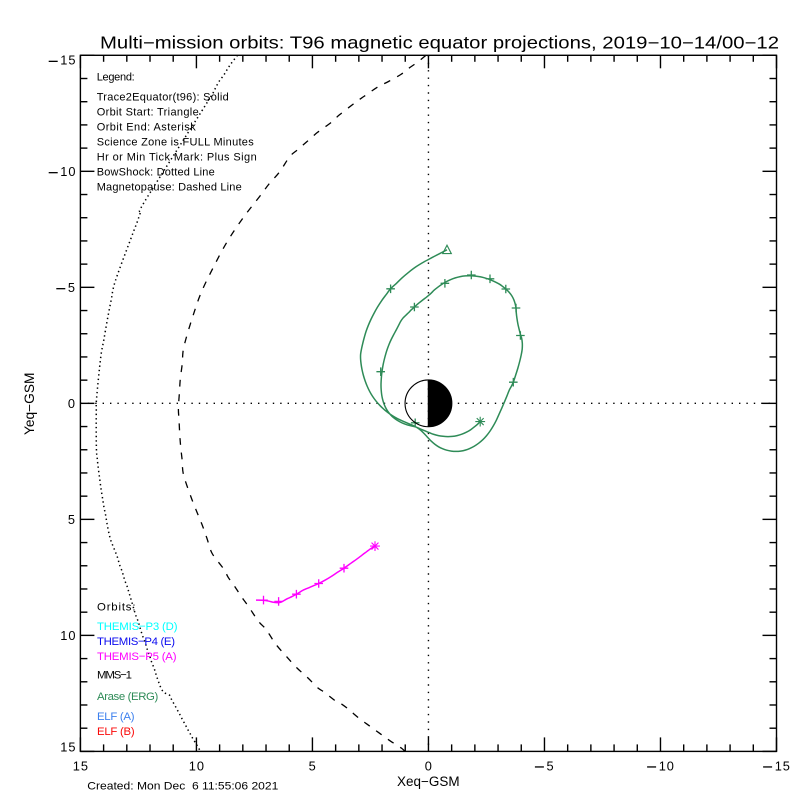 The height and width of the screenshot is (800, 800). Describe the element at coordinates (114, 676) in the screenshot. I see `svg-text: MMS−1` at that location.